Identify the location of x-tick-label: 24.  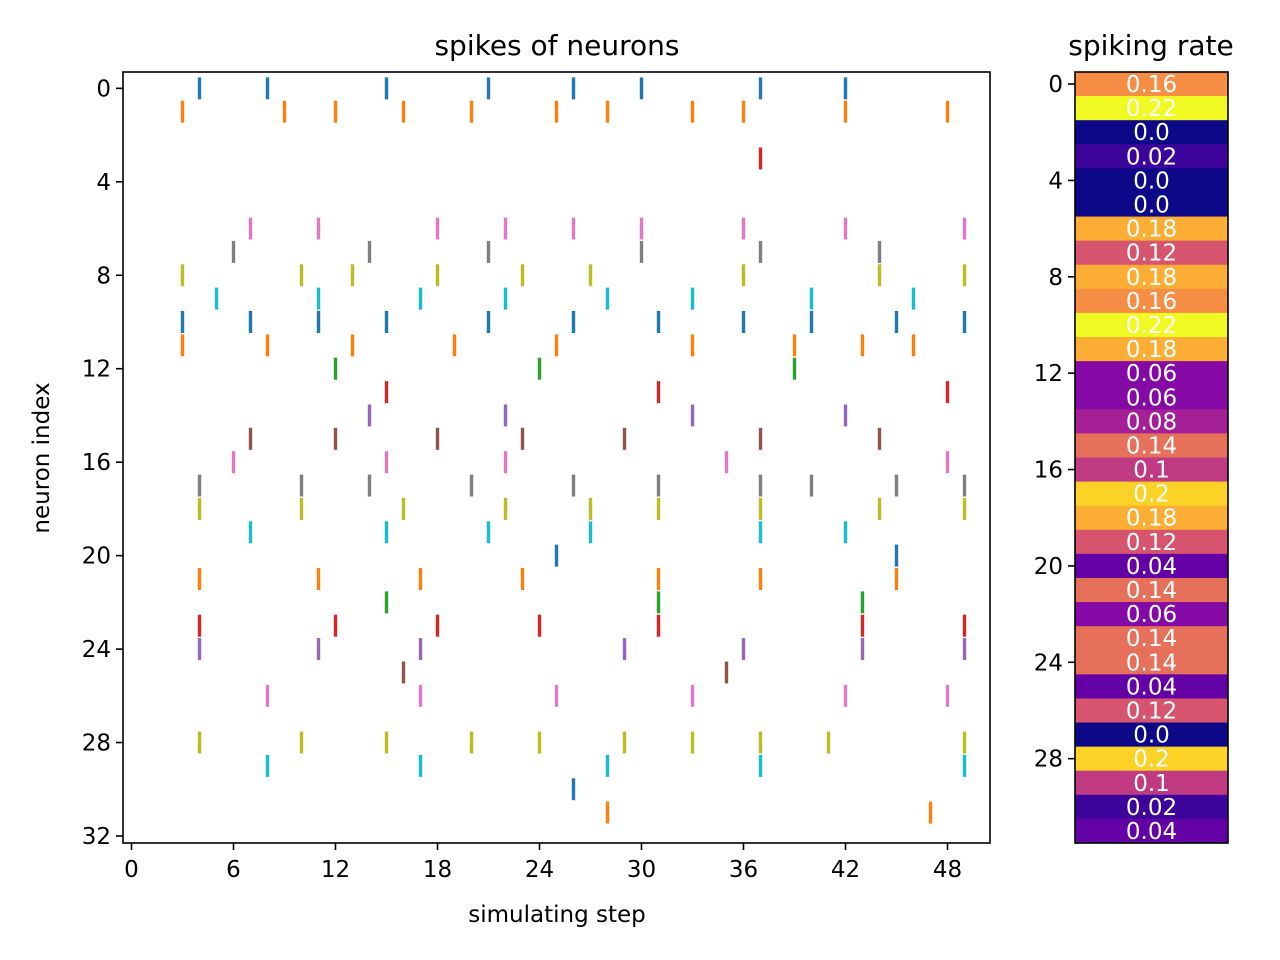
(539, 870).